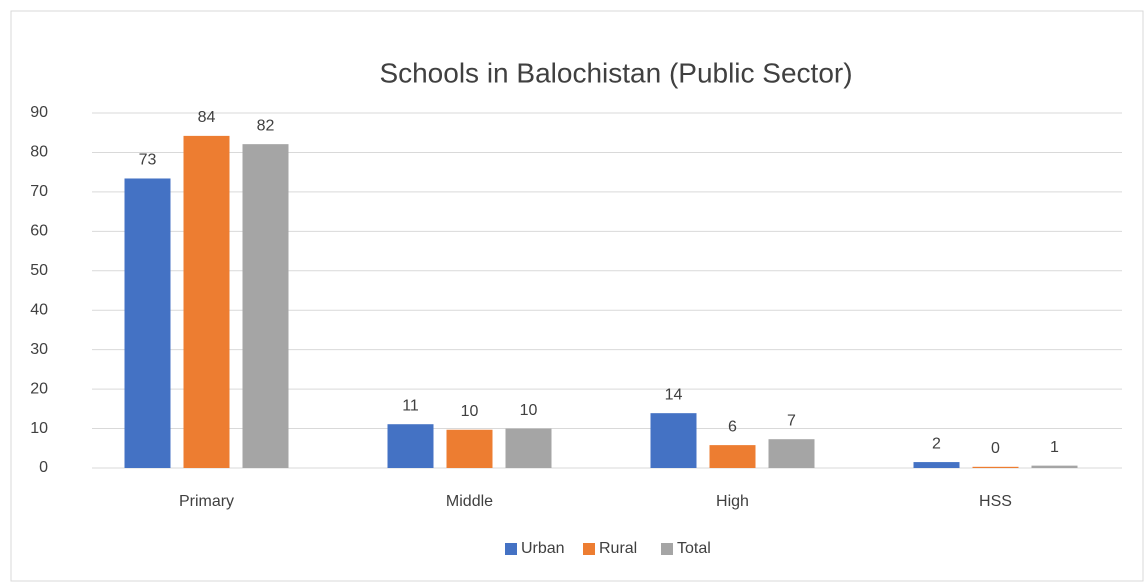 The width and height of the screenshot is (1144, 582). I want to click on legend-label: Urban, so click(543, 548).